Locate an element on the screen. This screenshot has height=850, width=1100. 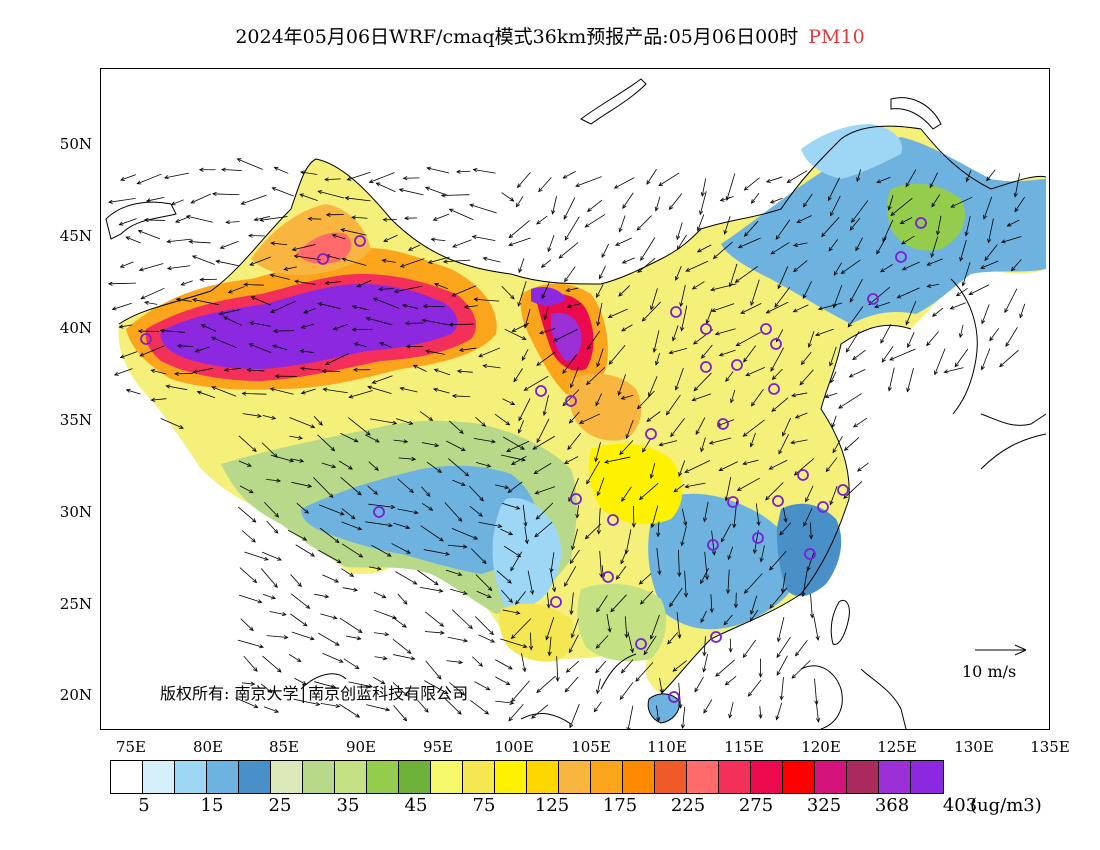
lat-label-45n: 45N is located at coordinates (75, 236).